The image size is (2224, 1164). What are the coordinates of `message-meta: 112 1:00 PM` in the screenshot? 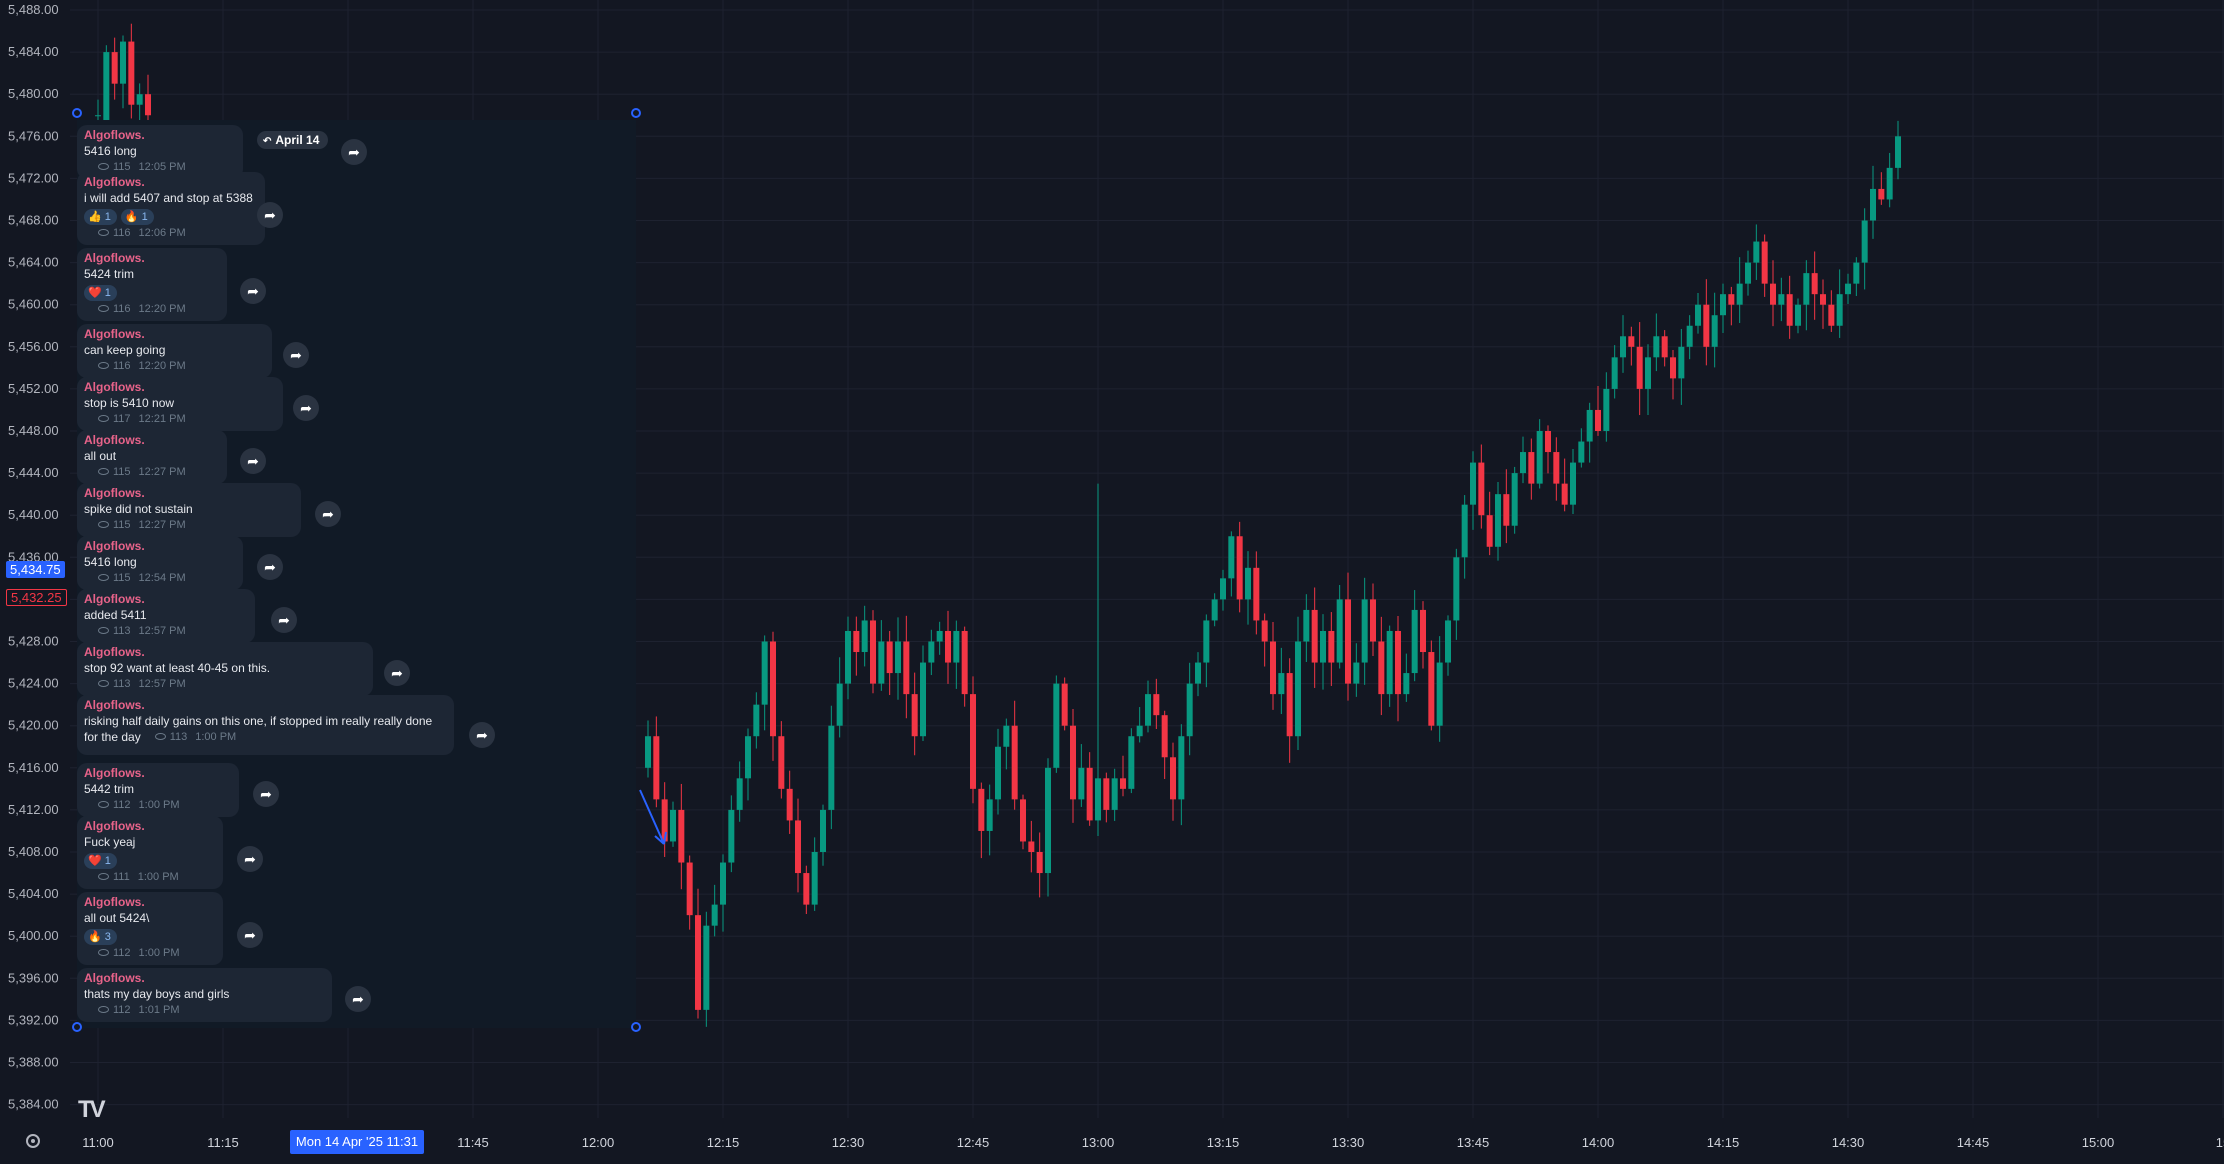 It's located at (139, 953).